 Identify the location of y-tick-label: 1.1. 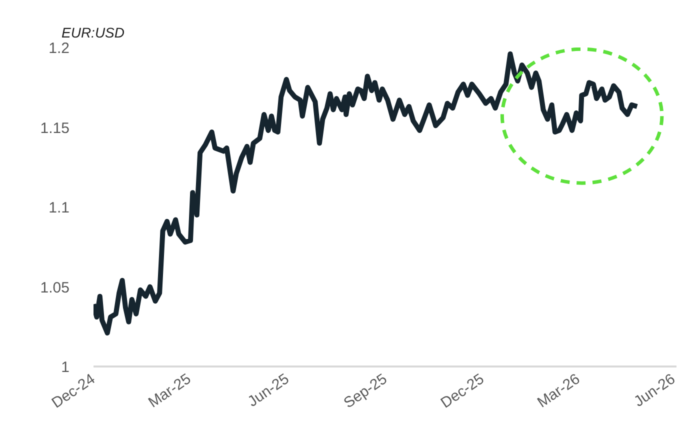
(59, 208).